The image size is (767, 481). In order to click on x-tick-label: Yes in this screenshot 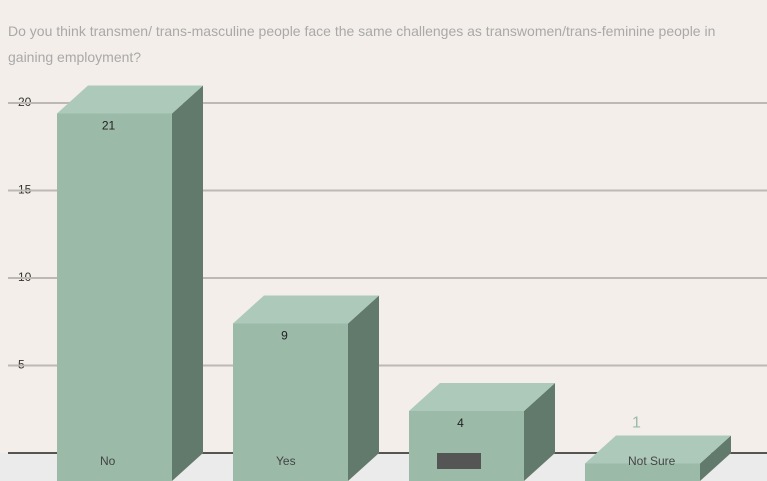, I will do `click(286, 461)`.